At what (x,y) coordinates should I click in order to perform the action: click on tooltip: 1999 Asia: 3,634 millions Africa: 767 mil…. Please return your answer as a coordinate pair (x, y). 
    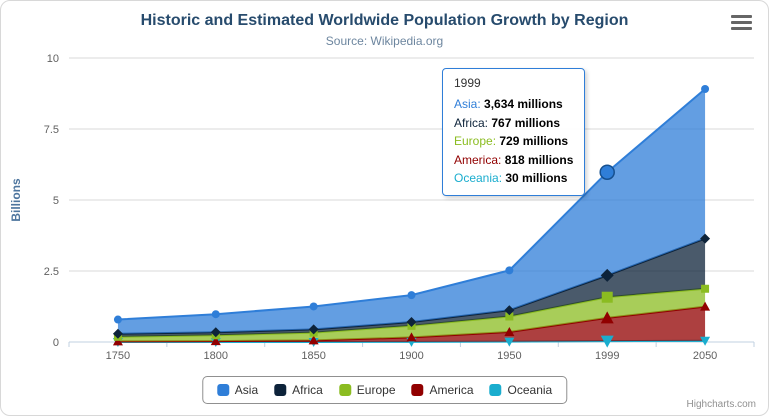
    Looking at the image, I should click on (514, 132).